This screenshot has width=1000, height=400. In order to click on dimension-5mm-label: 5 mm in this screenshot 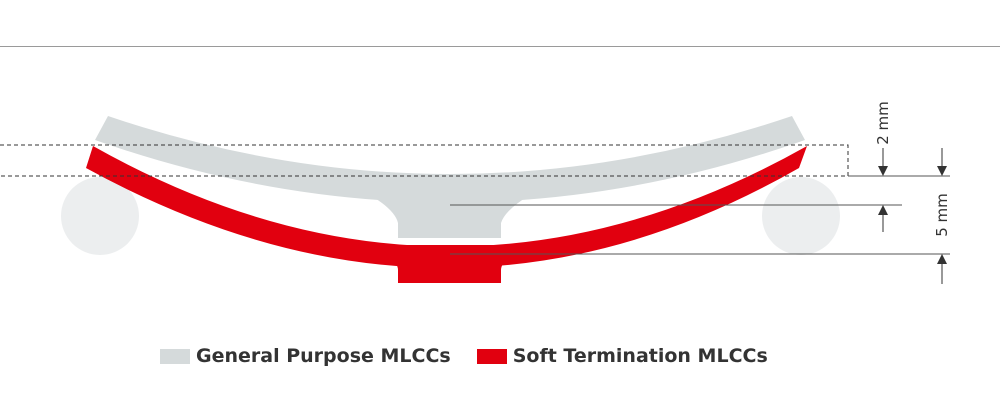, I will do `click(942, 215)`.